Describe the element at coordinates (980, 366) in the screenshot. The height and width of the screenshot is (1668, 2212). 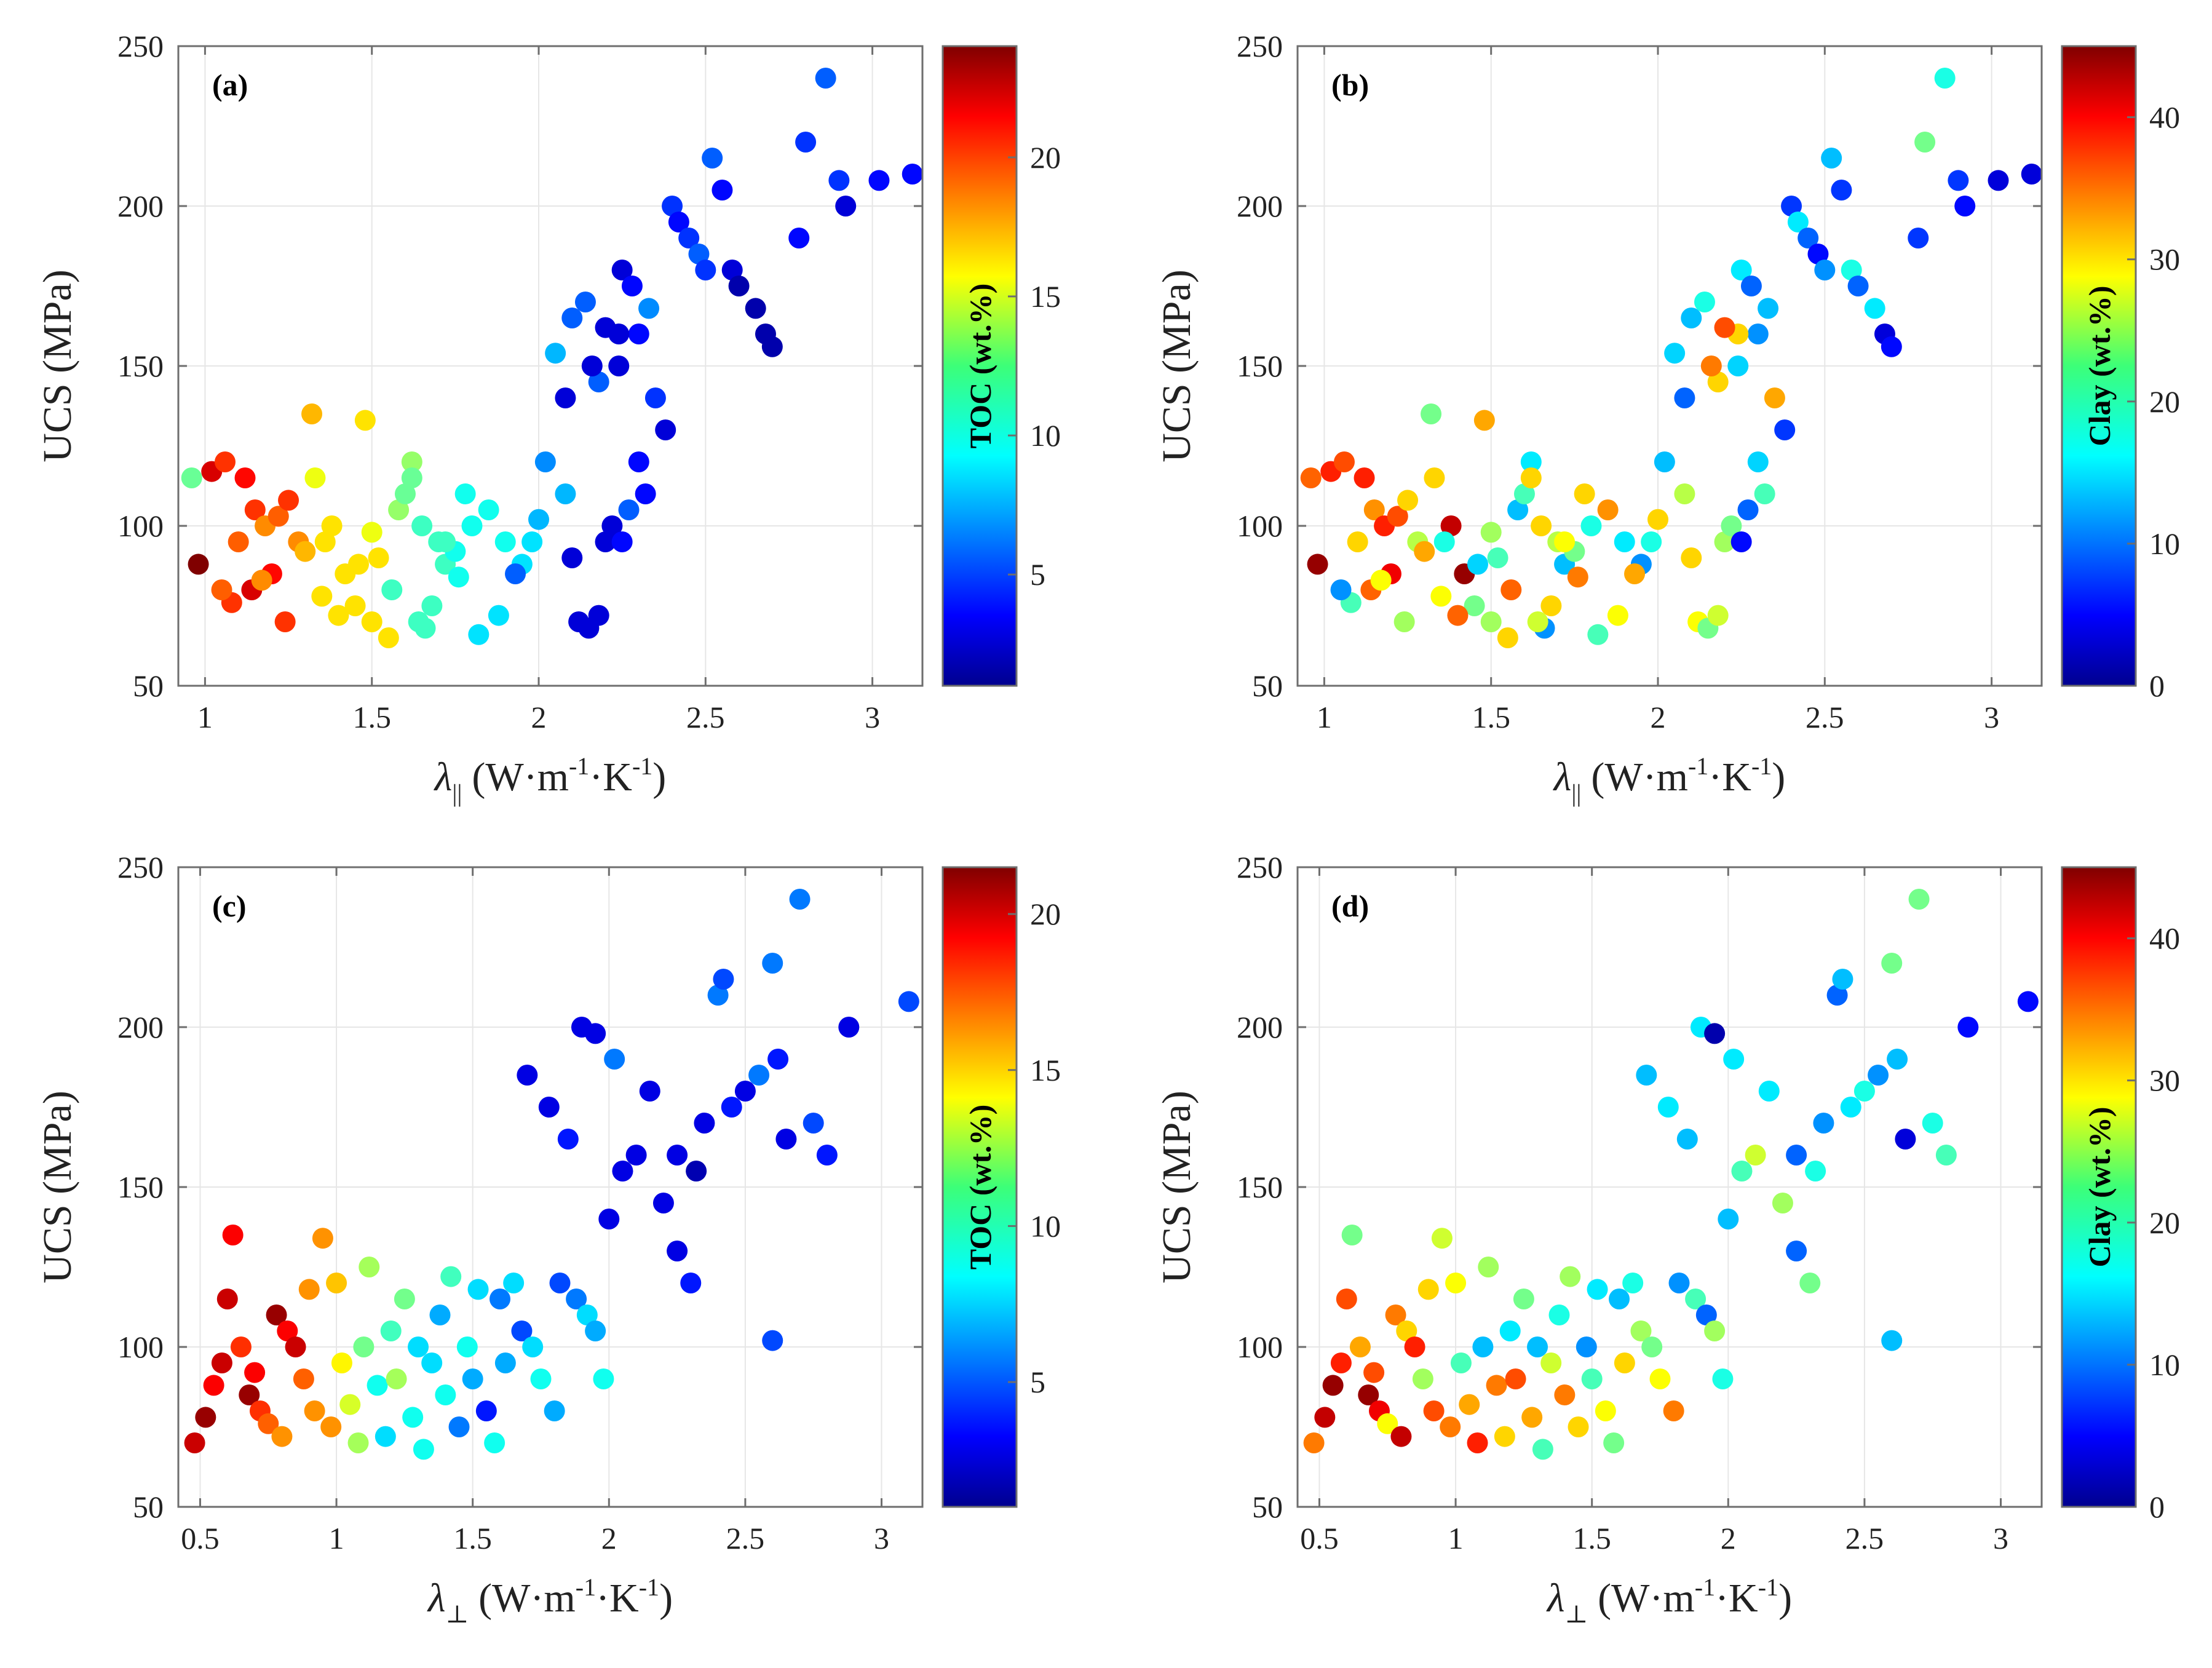
I see `colorbar-label: TOC (wt.%)` at that location.